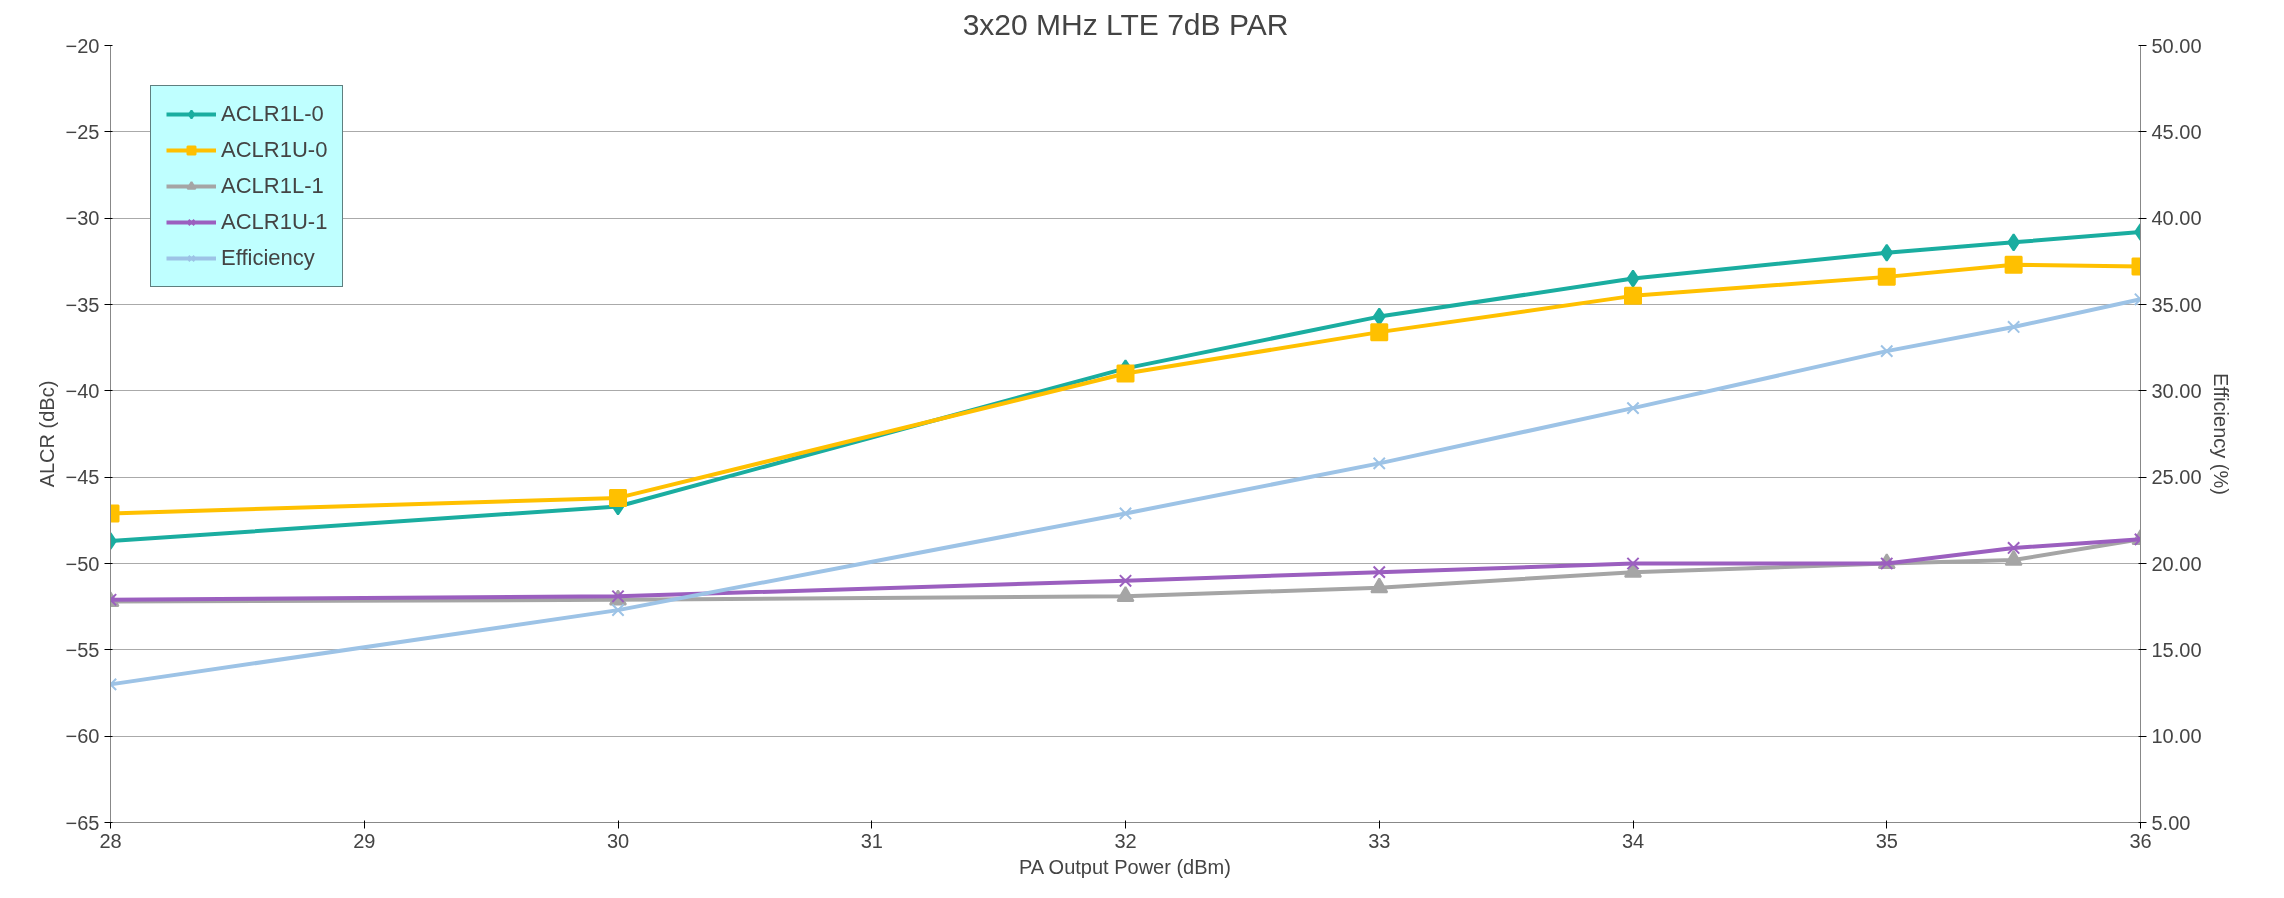 The height and width of the screenshot is (898, 2284). I want to click on y2-tick-label: 20.00, so click(2176, 563).